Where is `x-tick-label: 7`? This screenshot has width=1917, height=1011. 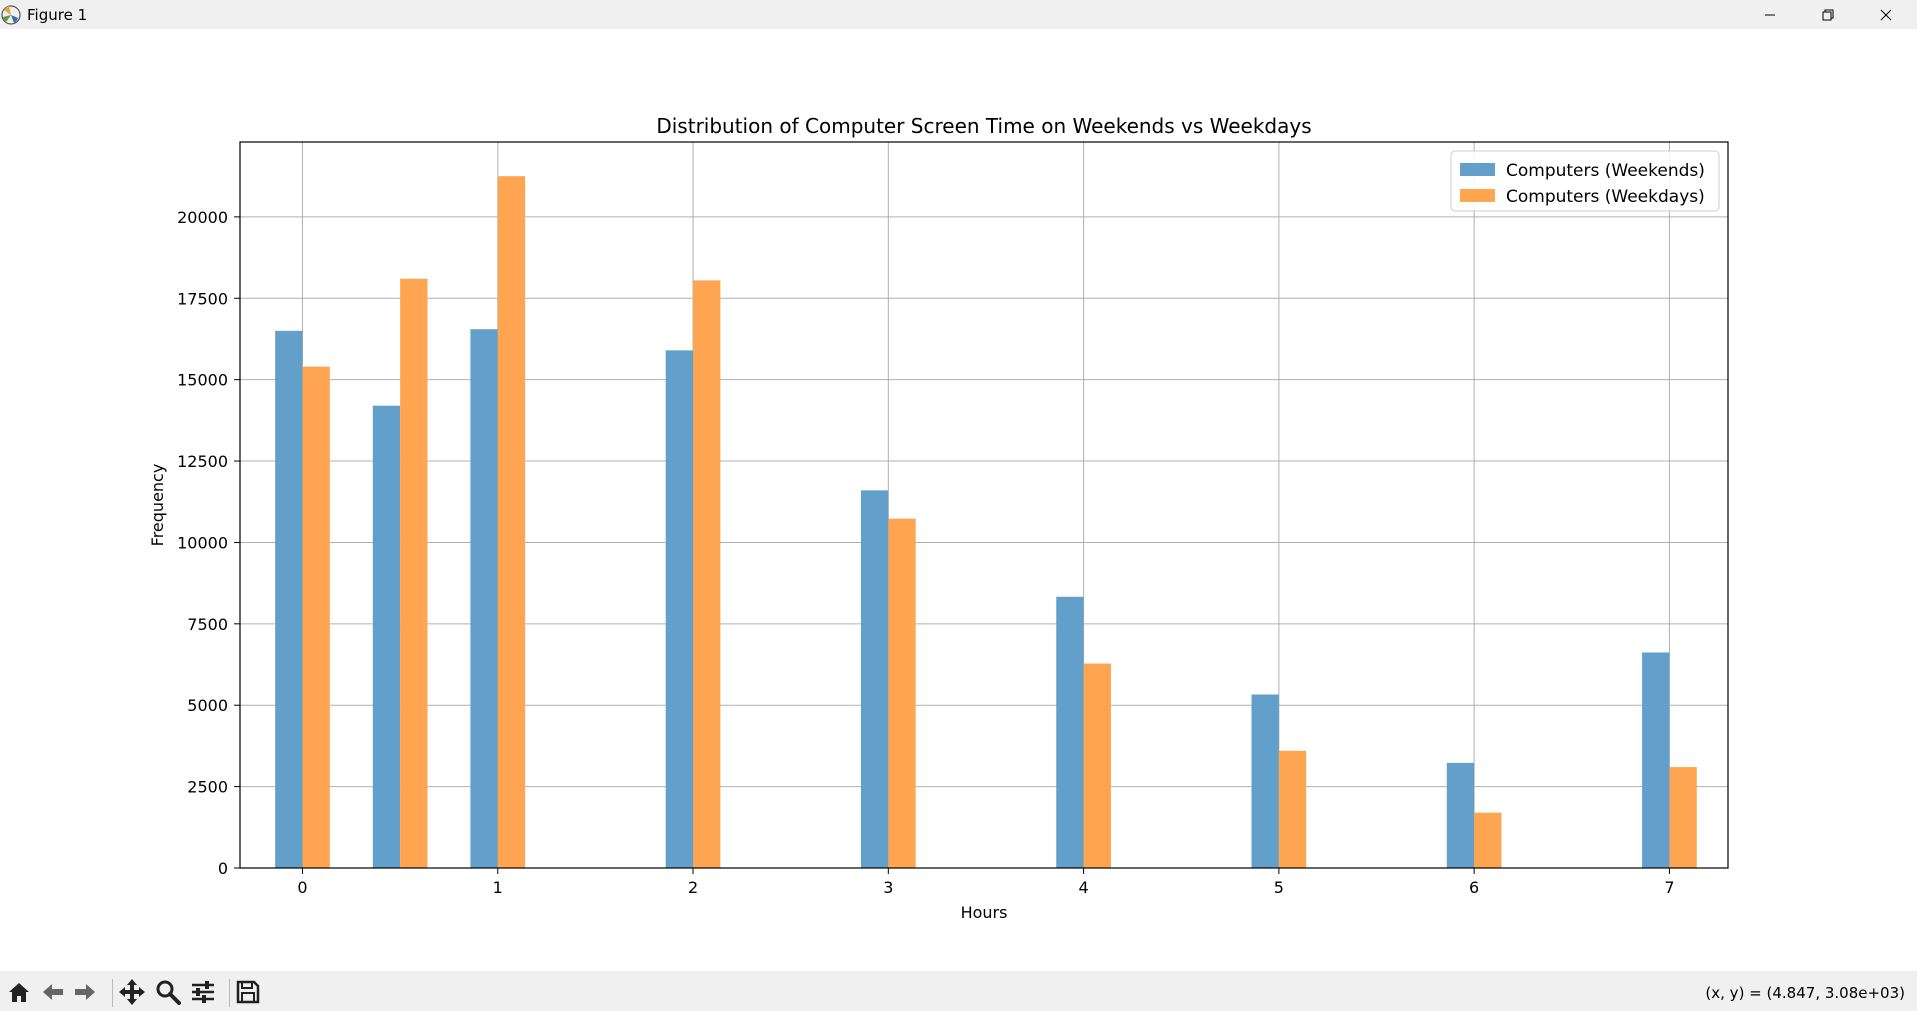 x-tick-label: 7 is located at coordinates (1669, 887).